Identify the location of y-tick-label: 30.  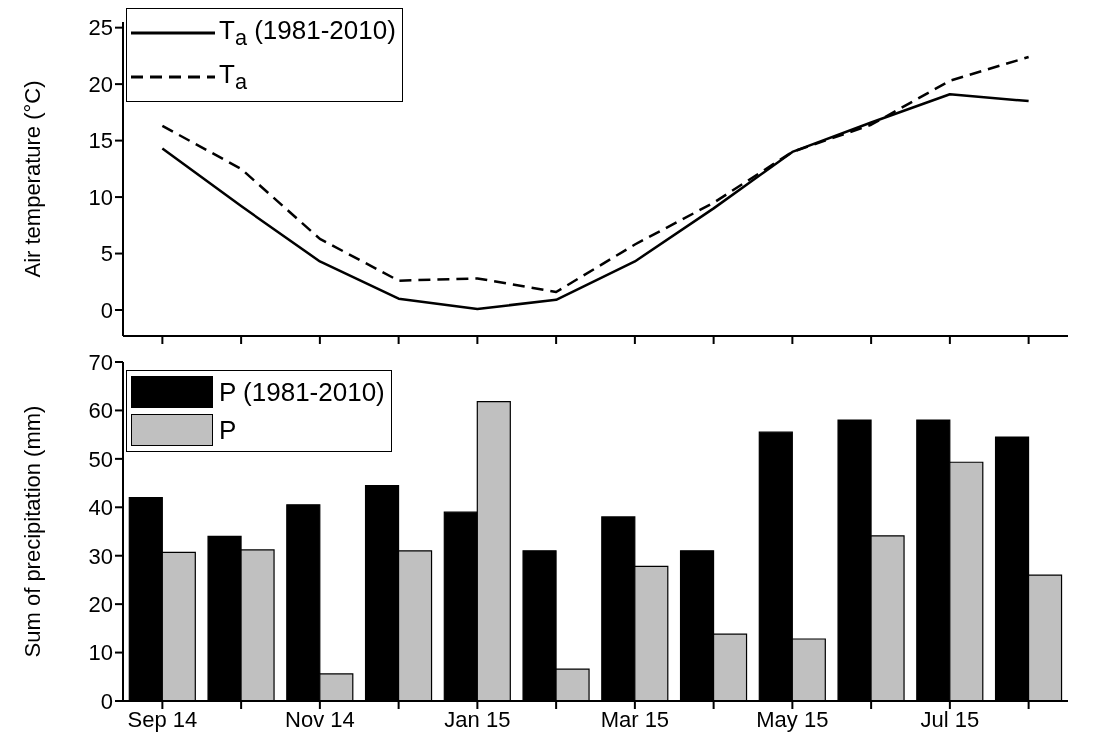
(100, 556).